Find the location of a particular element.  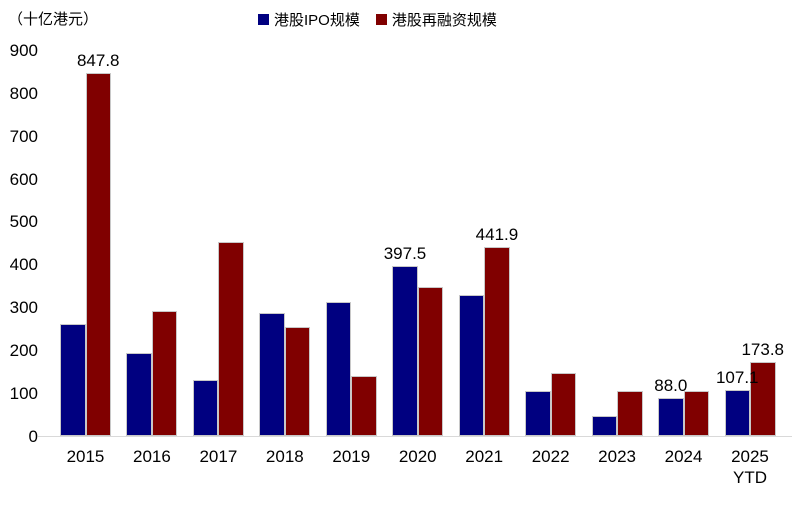

x-axis-label-line: 2016 is located at coordinates (152, 456).